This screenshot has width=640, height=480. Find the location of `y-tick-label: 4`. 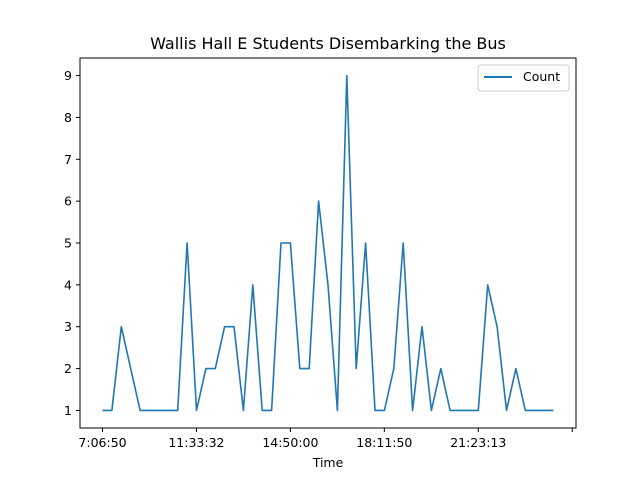

y-tick-label: 4 is located at coordinates (68, 284).